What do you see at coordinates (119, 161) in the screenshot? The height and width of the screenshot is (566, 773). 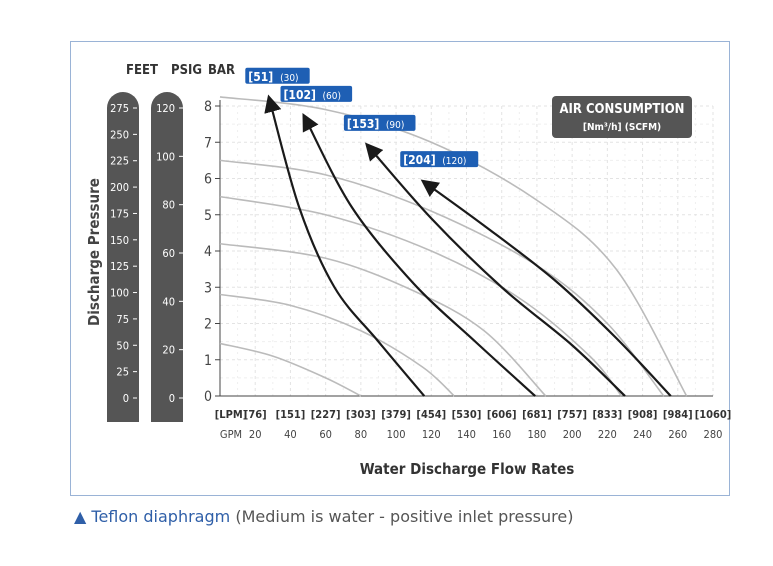 I see `feet-tick-label: 225` at bounding box center [119, 161].